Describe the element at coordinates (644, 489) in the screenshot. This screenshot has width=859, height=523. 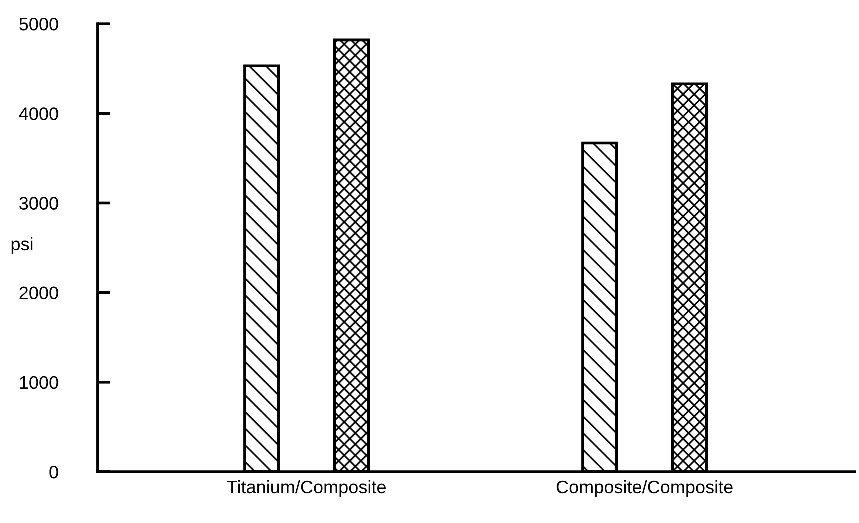
I see `x-tick-label: Composite/Composite` at that location.